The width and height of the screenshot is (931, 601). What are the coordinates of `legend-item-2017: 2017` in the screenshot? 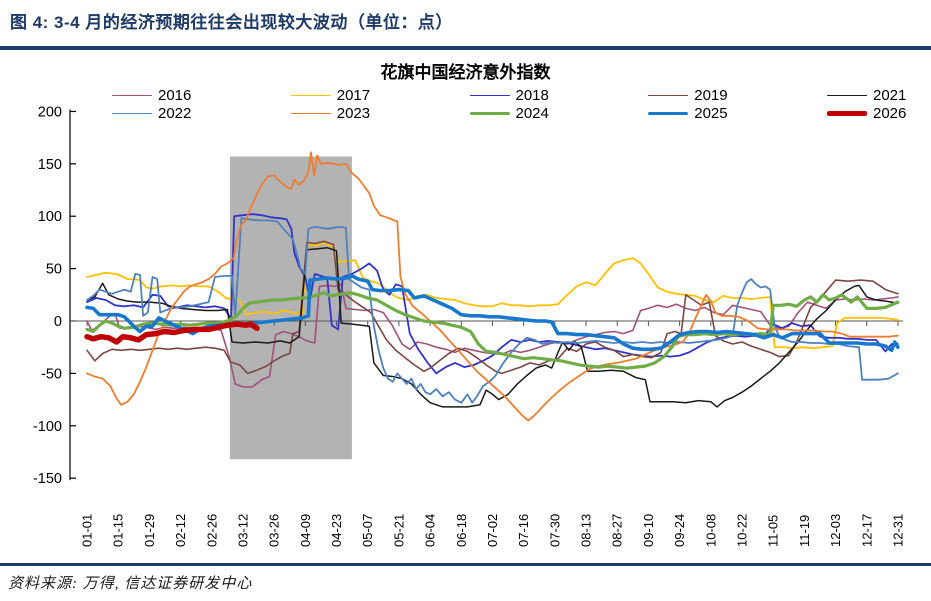 It's located at (334, 95).